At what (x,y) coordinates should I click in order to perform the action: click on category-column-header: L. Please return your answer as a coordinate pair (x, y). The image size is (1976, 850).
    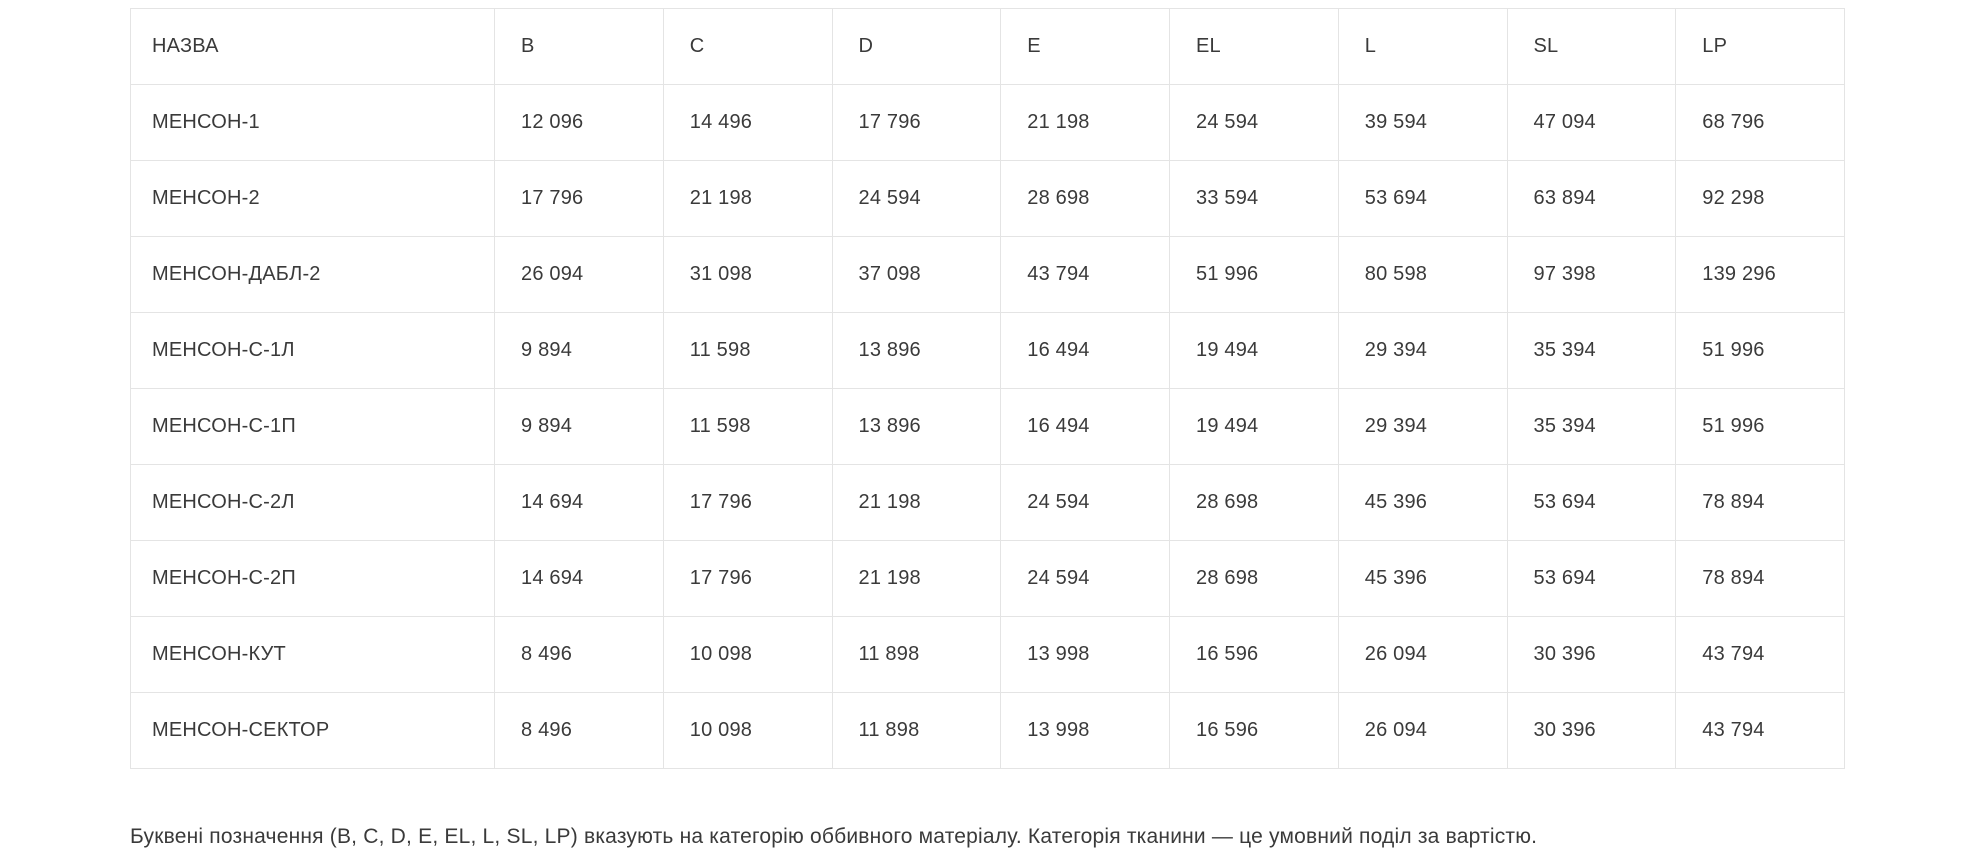
    Looking at the image, I should click on (1422, 46).